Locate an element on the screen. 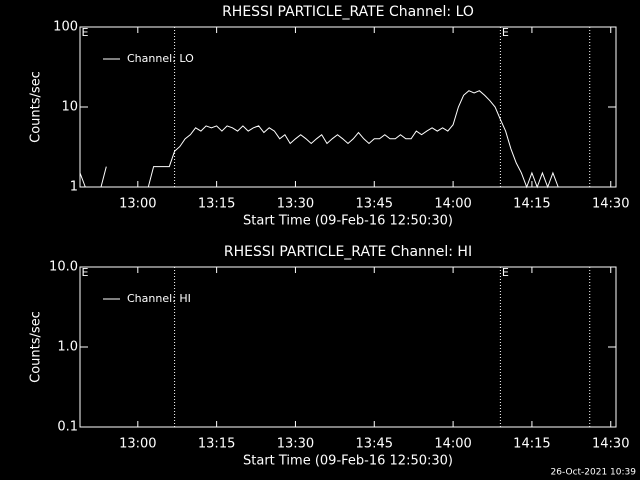  footer: 26-Oct-2021 10:39 is located at coordinates (594, 473).